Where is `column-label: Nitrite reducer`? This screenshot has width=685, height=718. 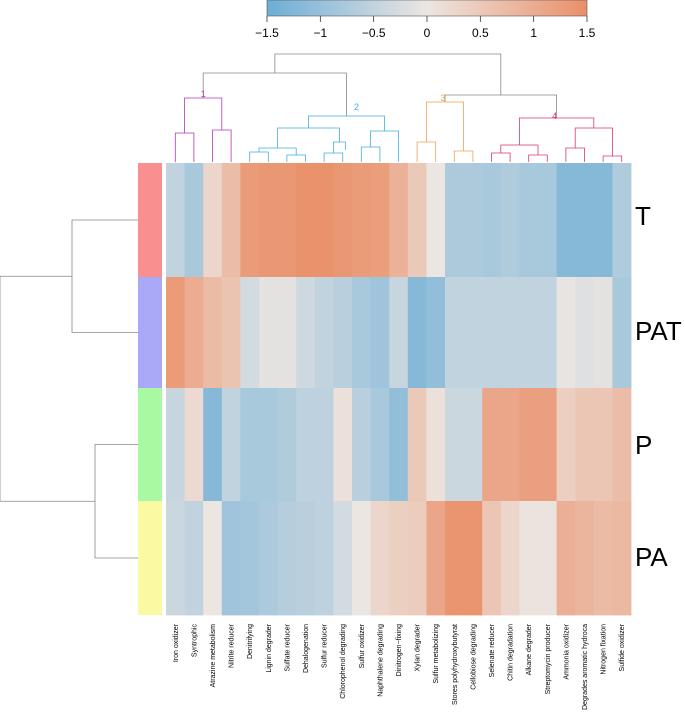 column-label: Nitrite reducer is located at coordinates (232, 645).